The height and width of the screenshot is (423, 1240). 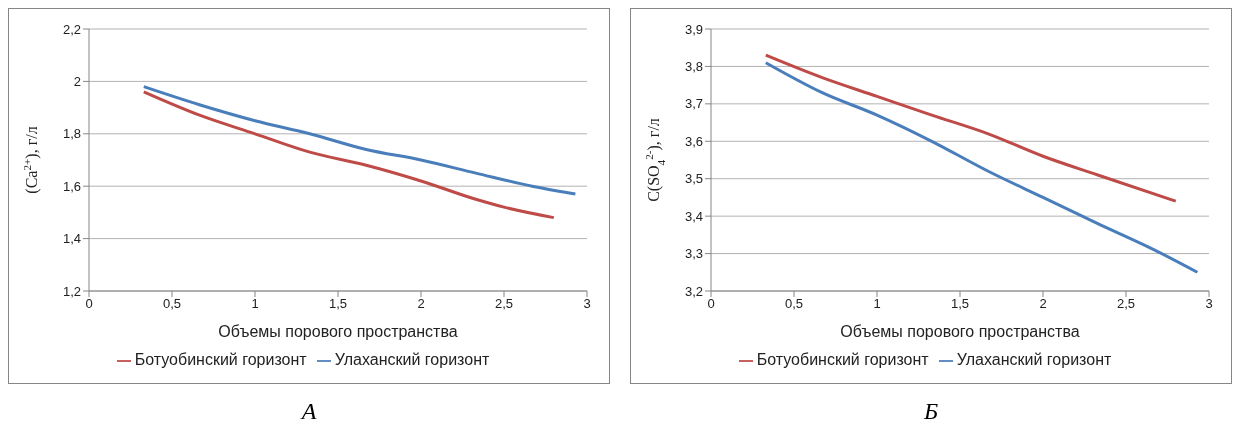 I want to click on y-tick-label: 3,9, so click(x=693, y=29).